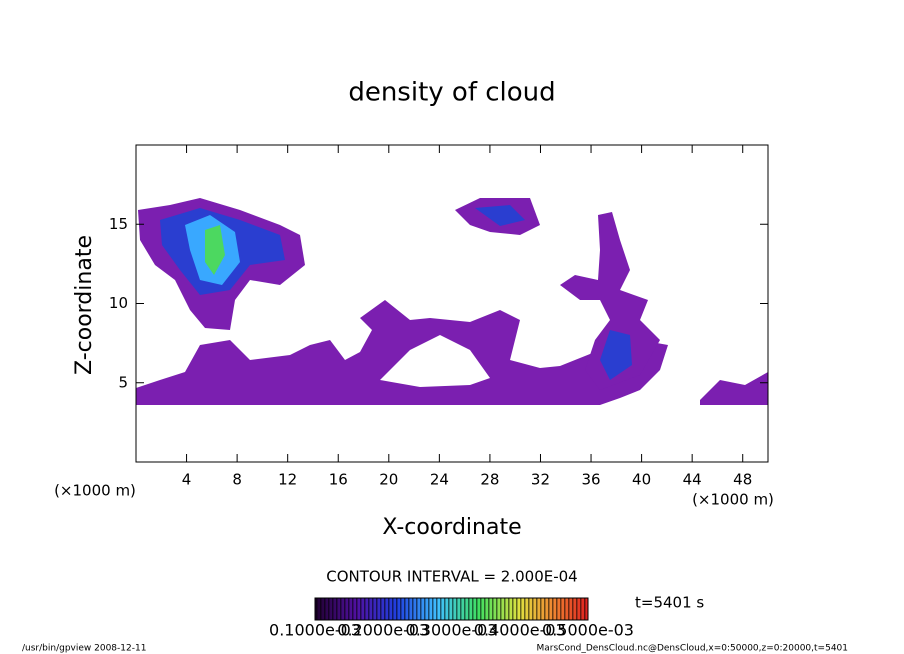 Image resolution: width=904 pixels, height=654 pixels. What do you see at coordinates (641, 480) in the screenshot?
I see `x-tick-label: 40` at bounding box center [641, 480].